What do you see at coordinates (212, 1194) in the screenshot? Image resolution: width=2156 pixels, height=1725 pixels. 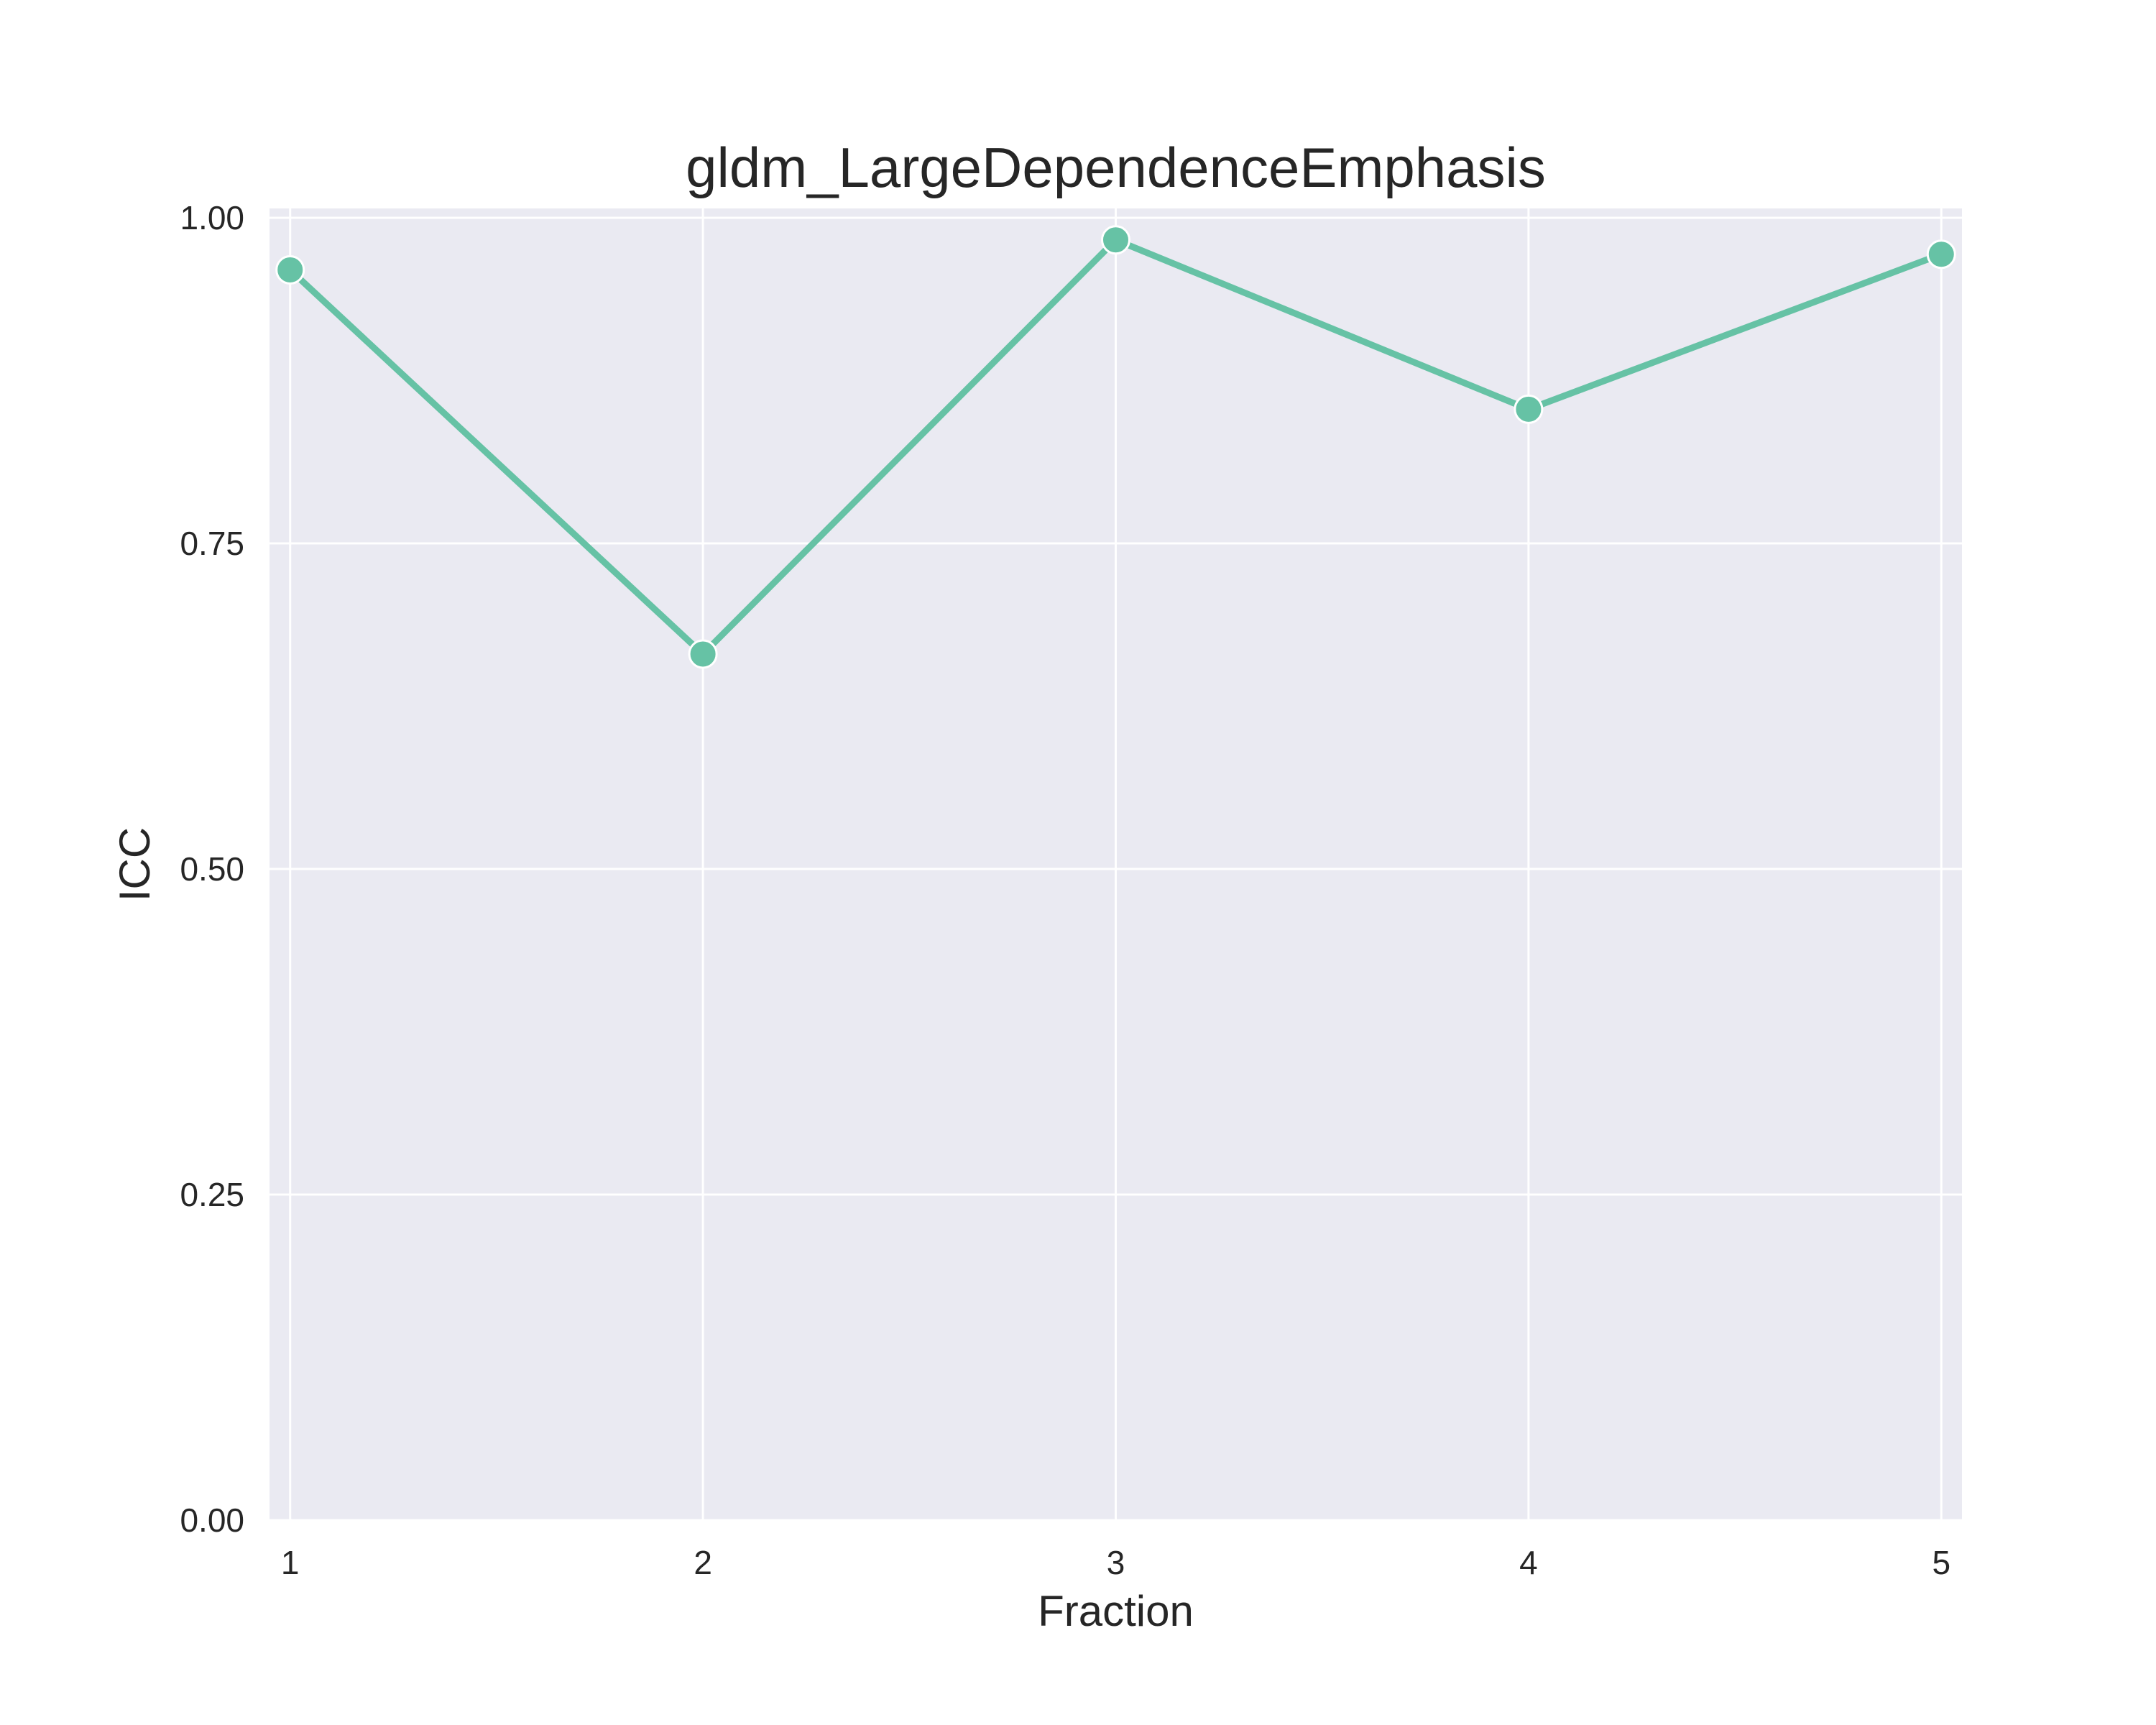 I see `y-tick-label: 0.25` at bounding box center [212, 1194].